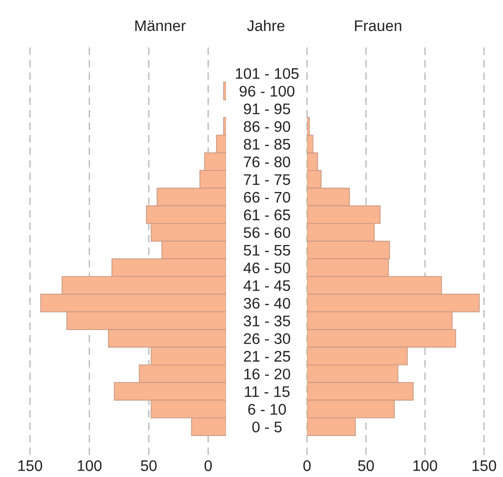  What do you see at coordinates (267, 162) in the screenshot?
I see `y-tick-label: 76 - 80` at bounding box center [267, 162].